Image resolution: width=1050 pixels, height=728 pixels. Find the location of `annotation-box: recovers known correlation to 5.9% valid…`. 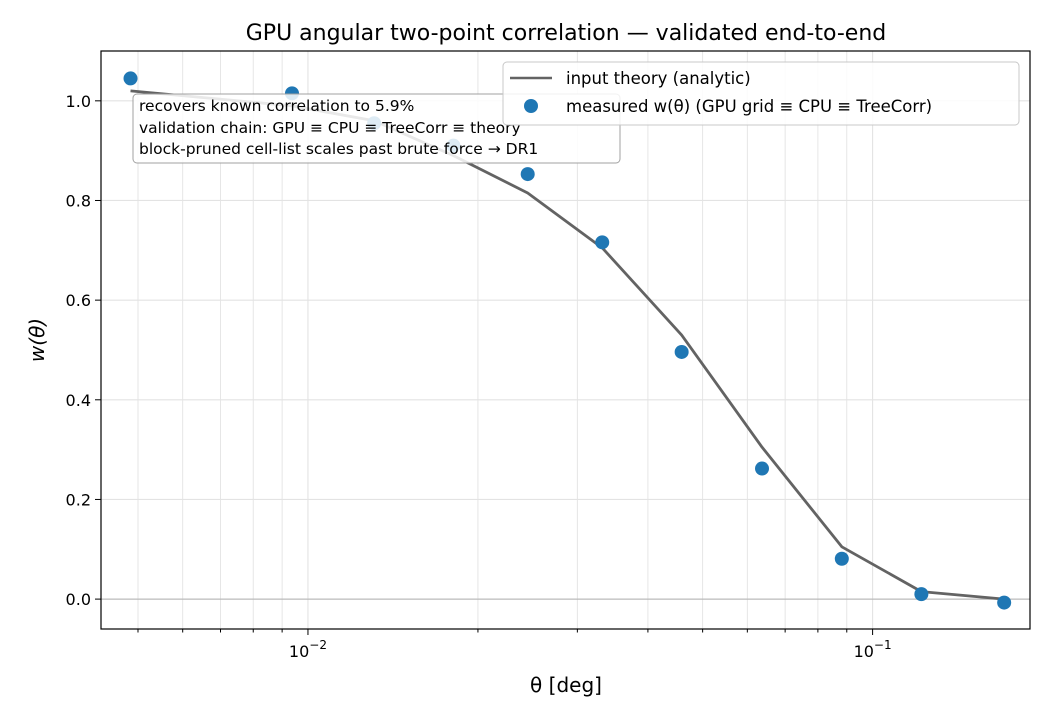

annotation-box: recovers known correlation to 5.9% valid… is located at coordinates (376, 128).